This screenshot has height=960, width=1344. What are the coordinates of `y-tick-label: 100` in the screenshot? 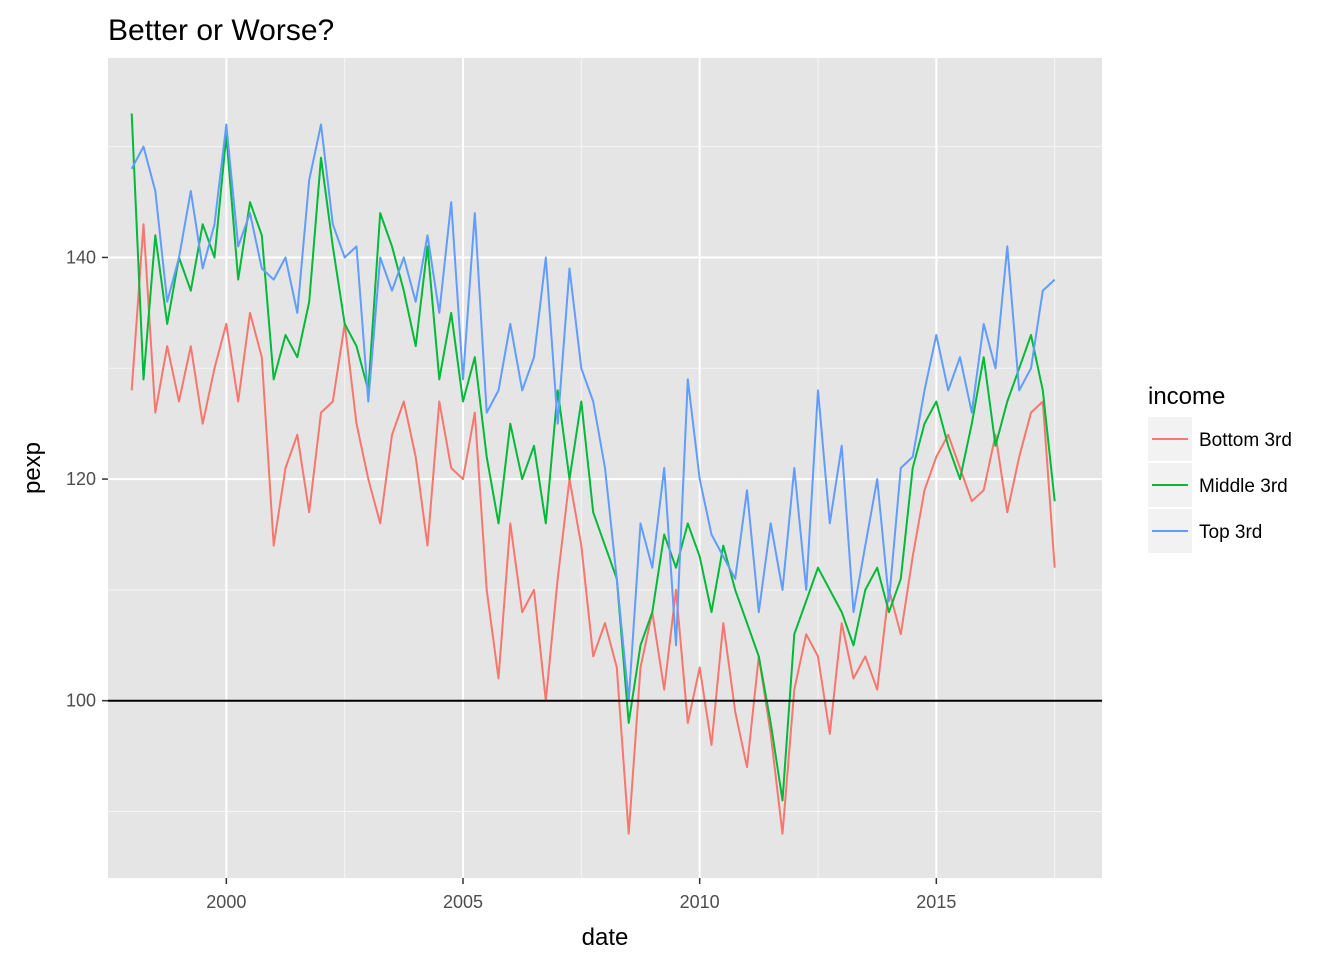 It's located at (81, 701).